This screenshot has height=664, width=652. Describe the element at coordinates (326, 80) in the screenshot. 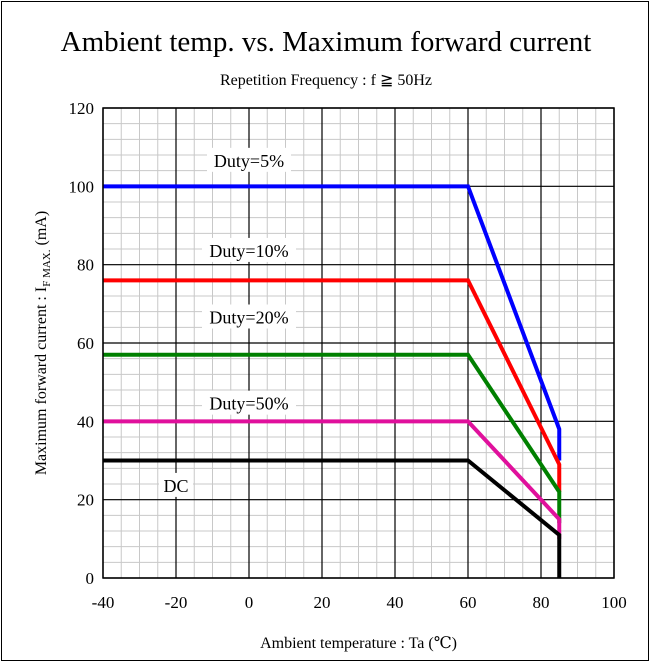

I see `chart-subtitle: Repetition Frequency : f ≧ 50Hz` at that location.